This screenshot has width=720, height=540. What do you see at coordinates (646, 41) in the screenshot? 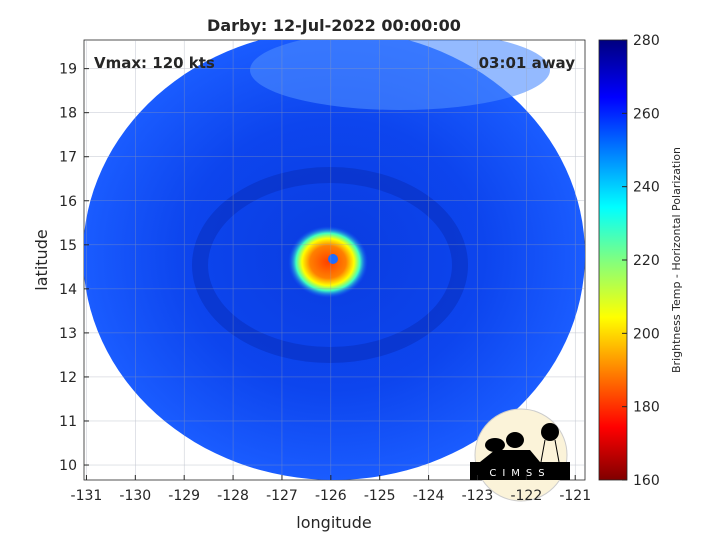
I see `colorbar-tick-label: 280` at bounding box center [646, 41].